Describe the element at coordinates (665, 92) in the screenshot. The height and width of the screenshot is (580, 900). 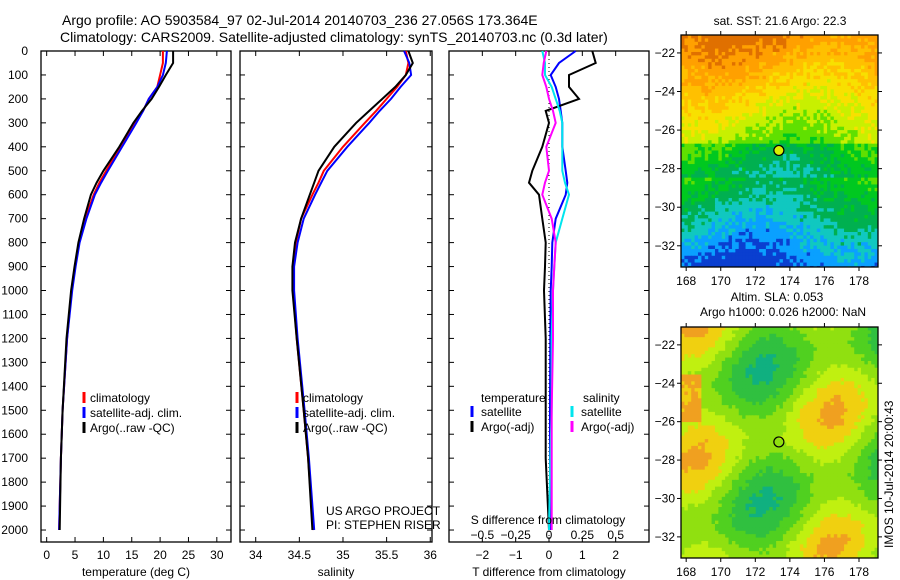
I see `lat-tick-label: −24` at that location.